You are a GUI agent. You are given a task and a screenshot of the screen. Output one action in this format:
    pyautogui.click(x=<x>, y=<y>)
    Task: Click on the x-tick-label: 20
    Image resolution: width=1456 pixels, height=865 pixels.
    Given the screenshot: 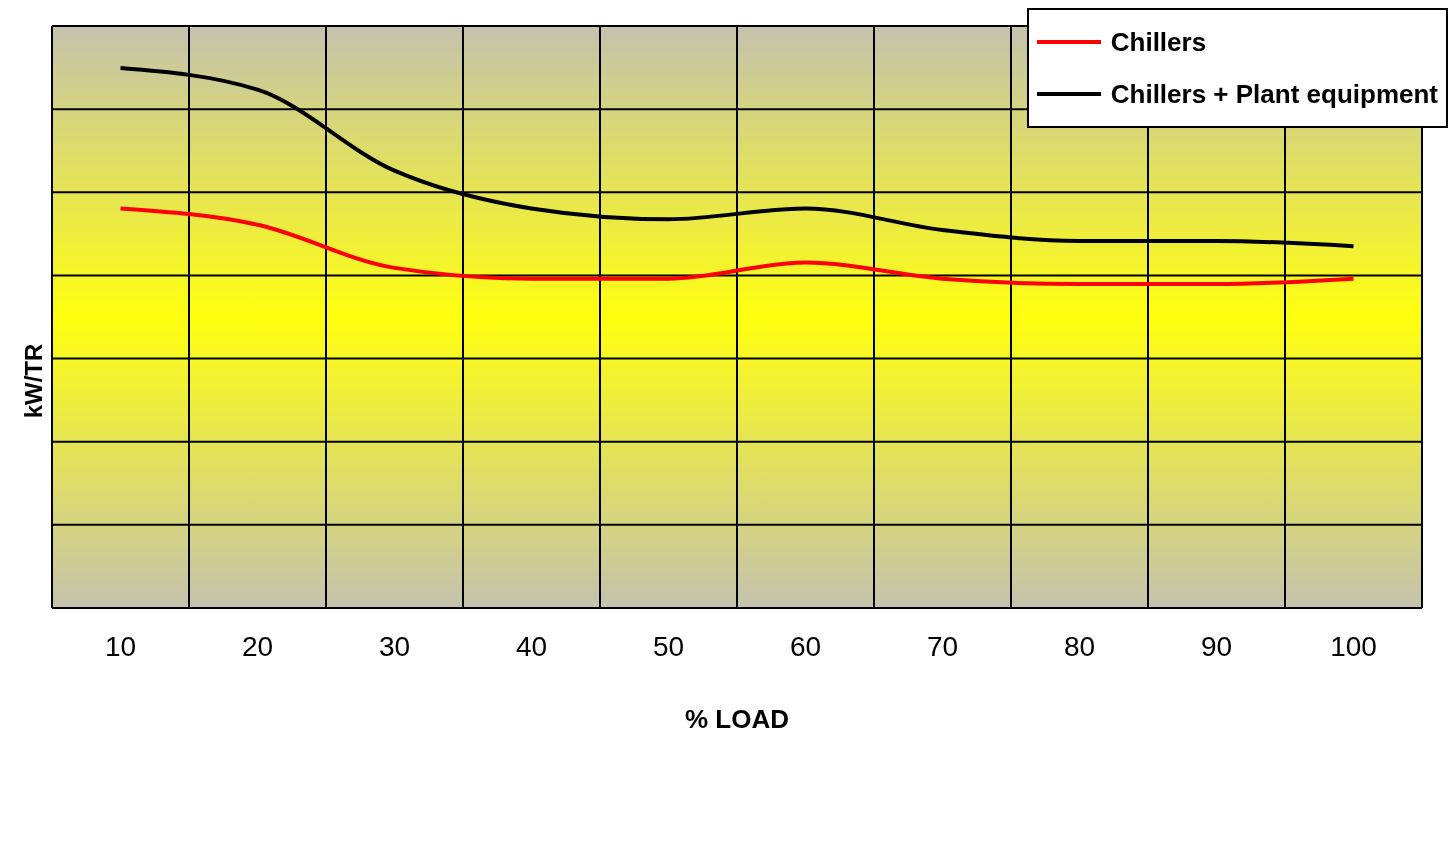 What is the action you would take?
    pyautogui.click(x=257, y=646)
    